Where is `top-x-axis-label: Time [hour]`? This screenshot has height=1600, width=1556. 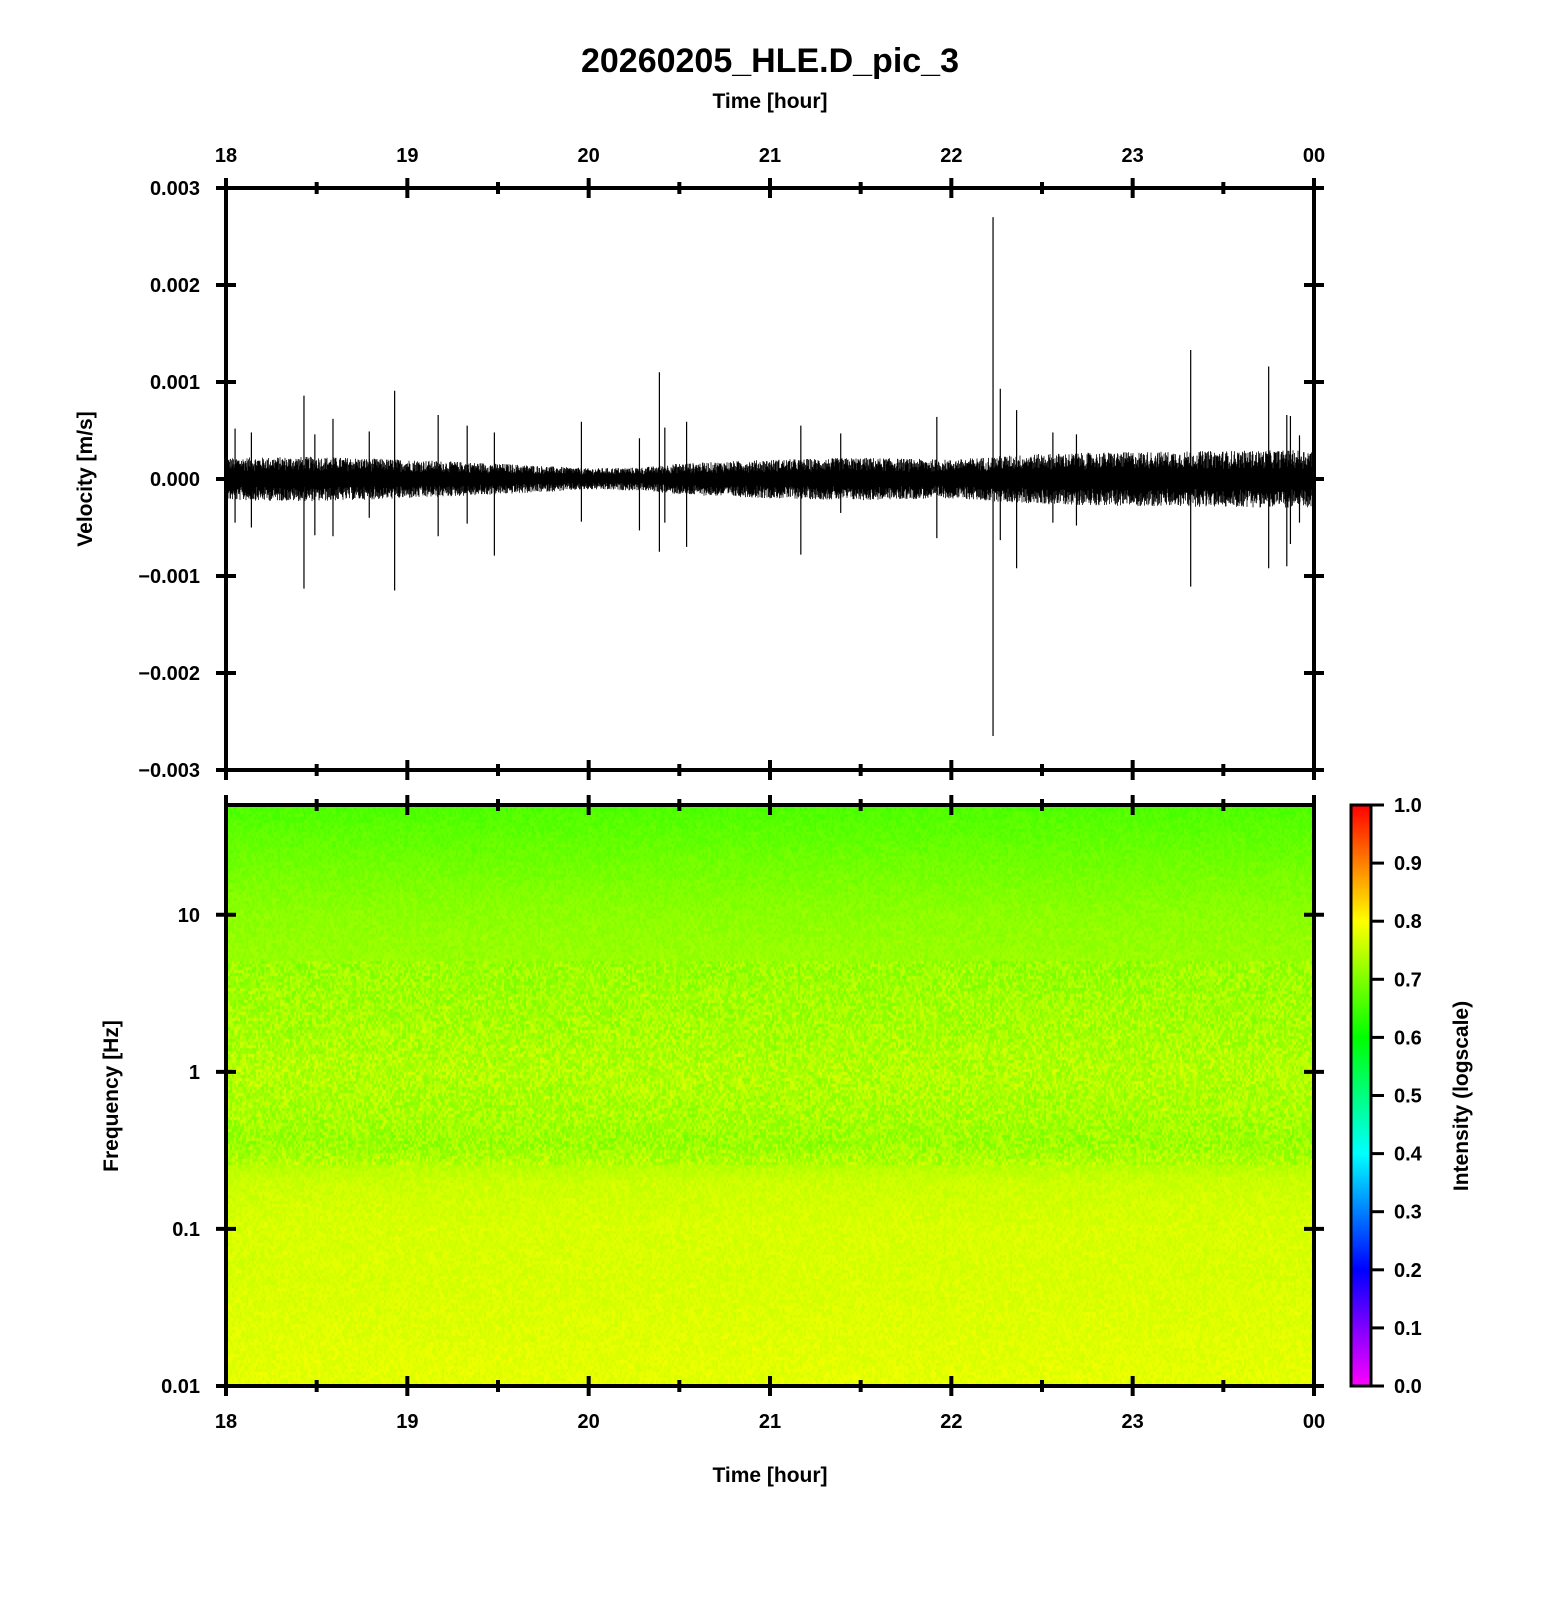
top-x-axis-label: Time [hour] is located at coordinates (769, 101).